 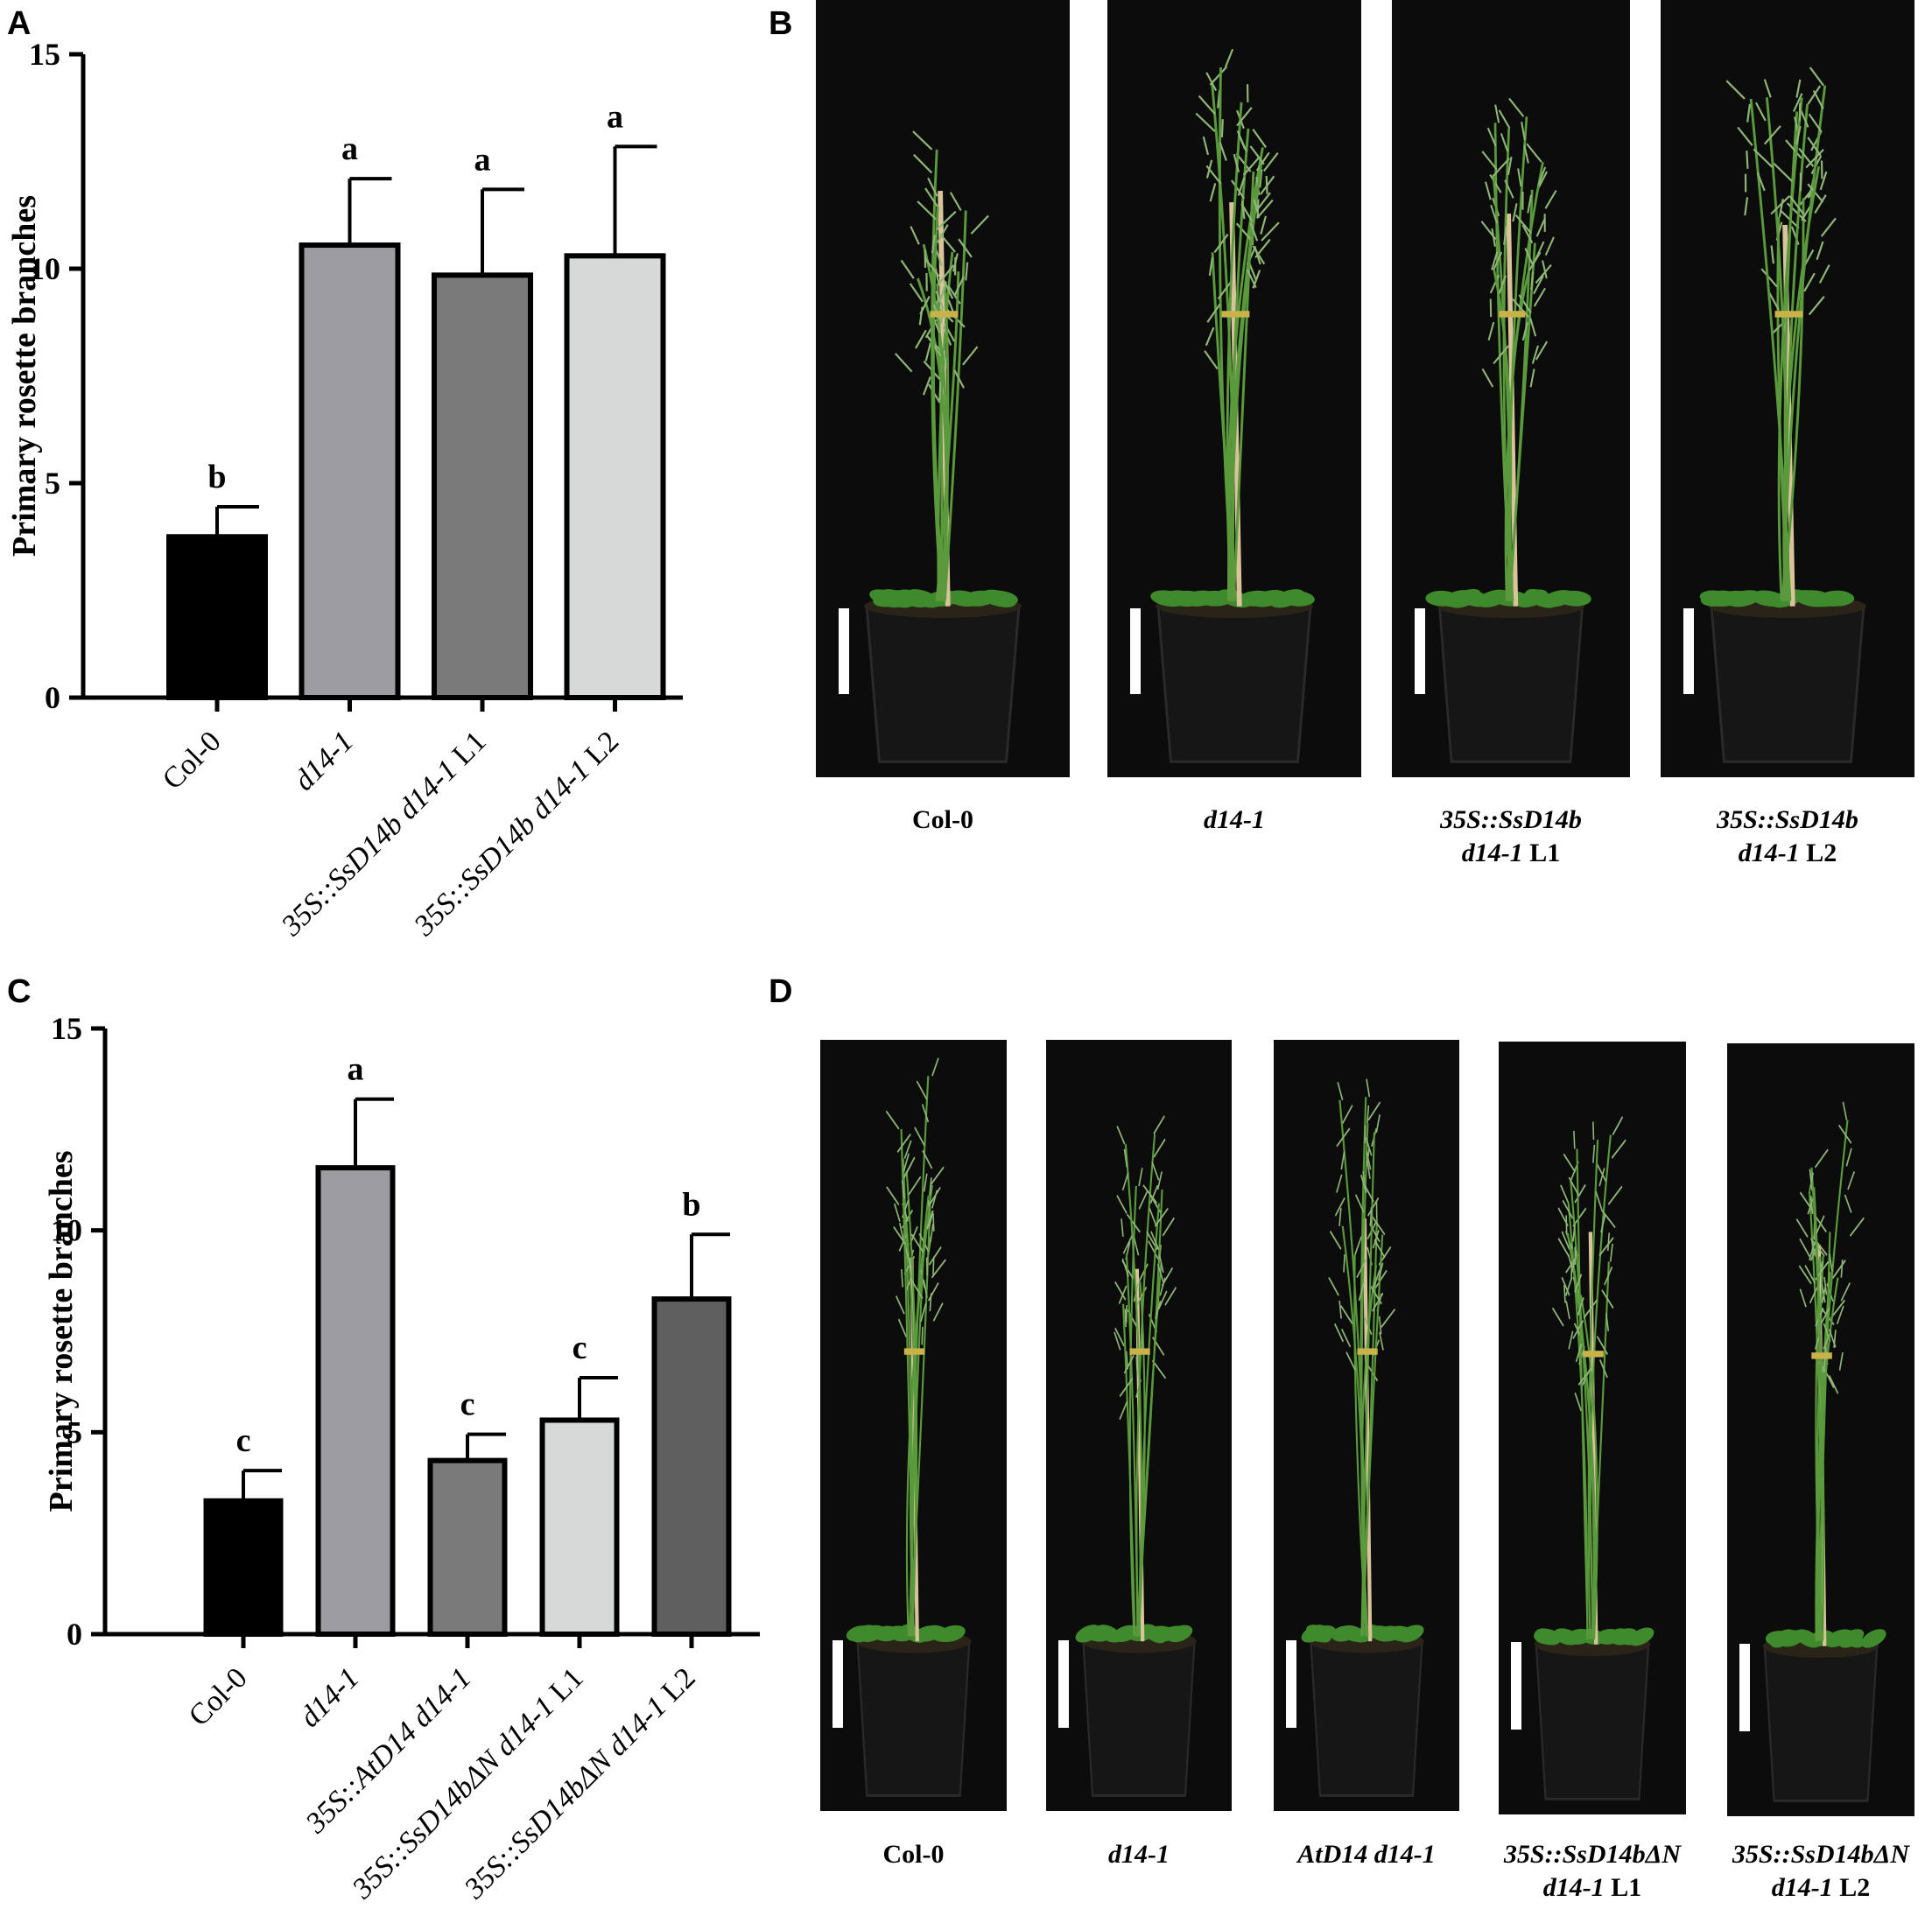 What do you see at coordinates (781, 23) in the screenshot?
I see `panel-letter-b: B` at bounding box center [781, 23].